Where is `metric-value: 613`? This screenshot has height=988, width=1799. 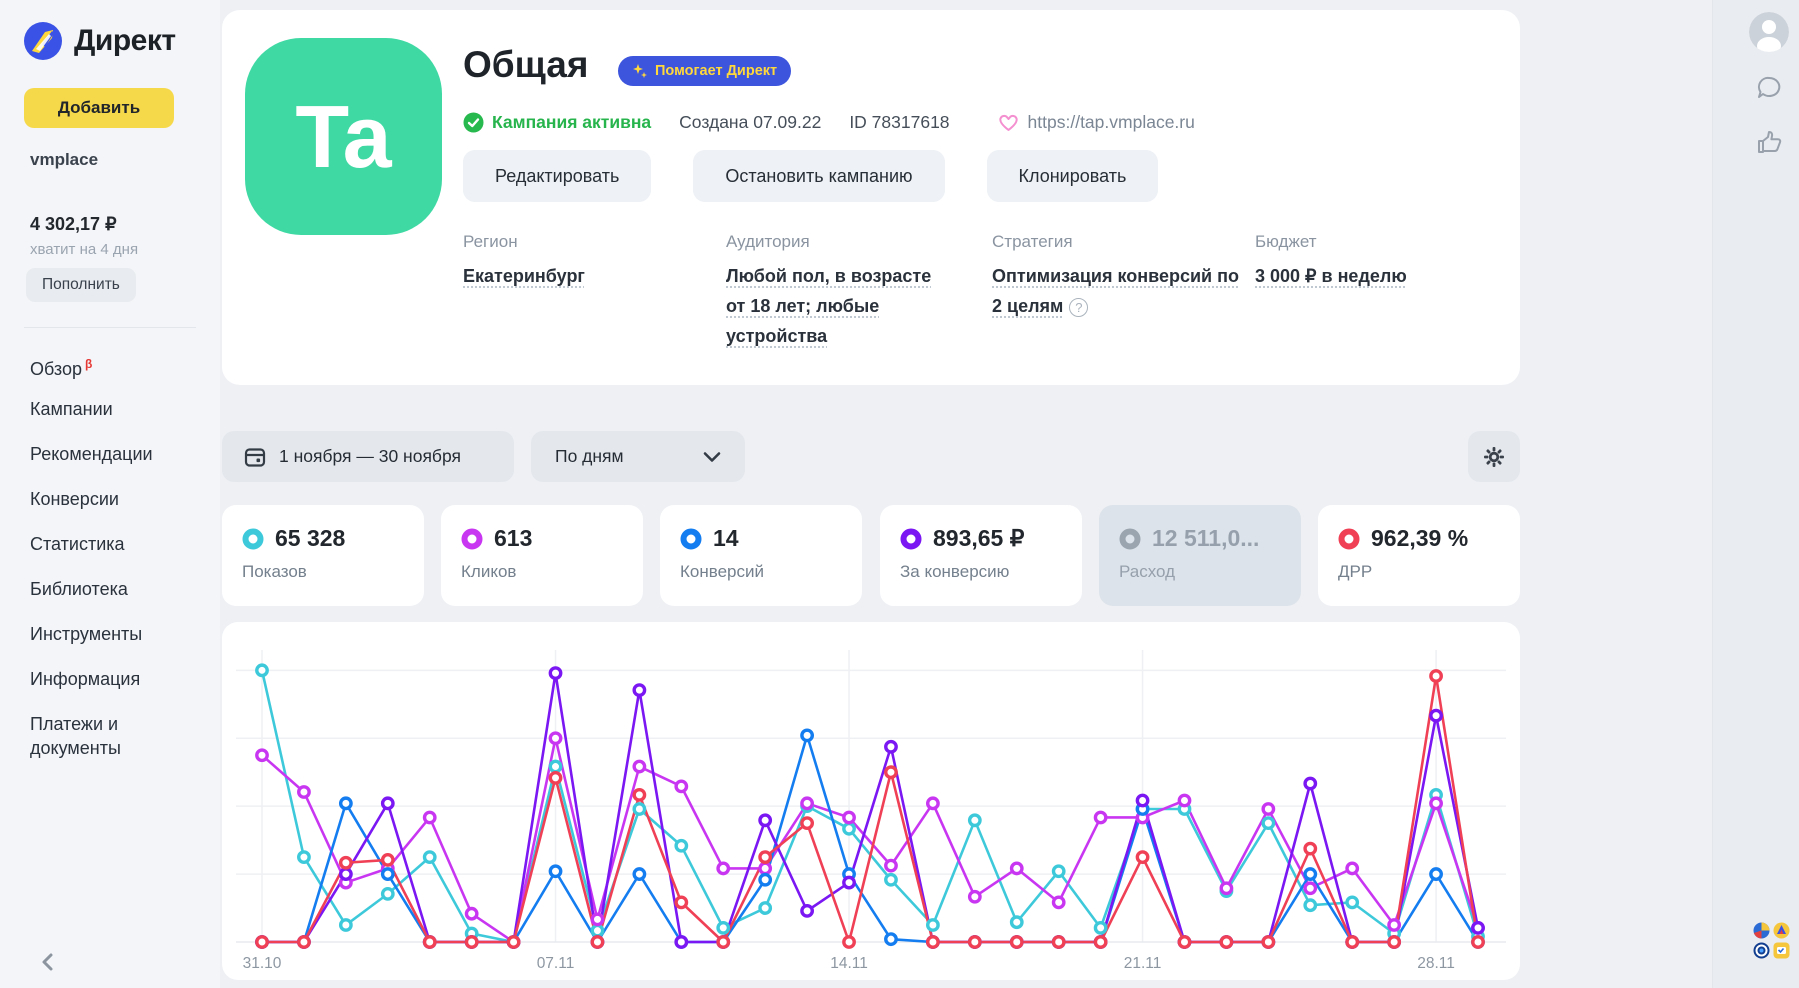
metric-value: 613 is located at coordinates (513, 538).